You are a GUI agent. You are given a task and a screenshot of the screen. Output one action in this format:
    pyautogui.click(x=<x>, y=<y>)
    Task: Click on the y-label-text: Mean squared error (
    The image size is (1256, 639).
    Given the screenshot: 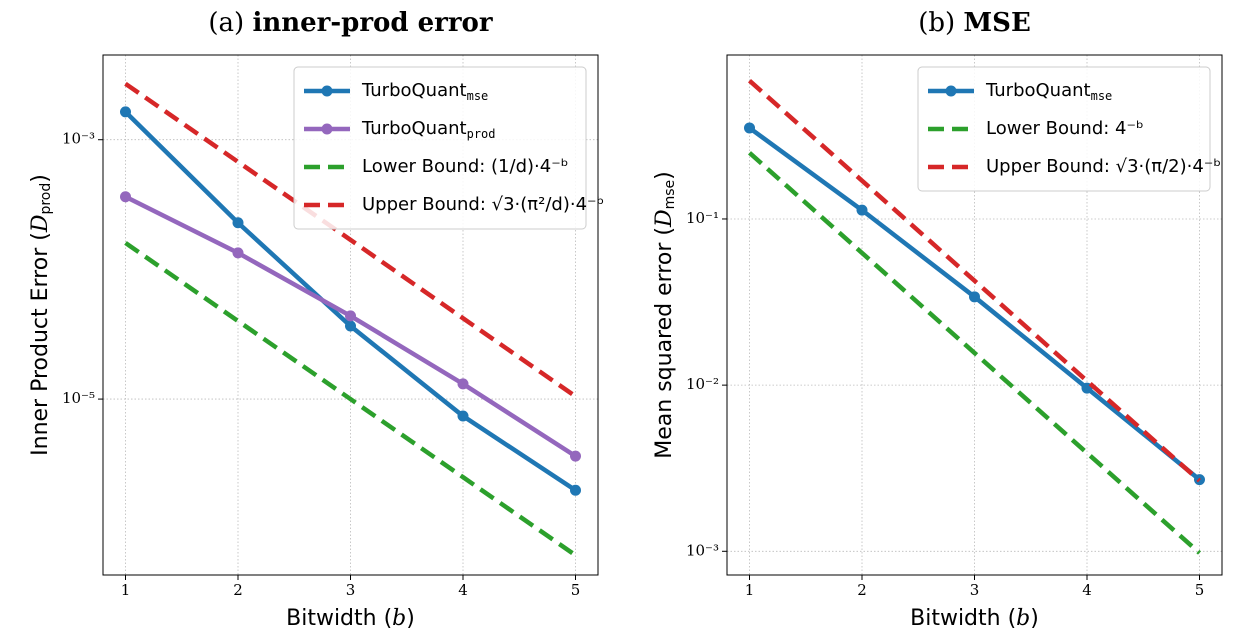 What is the action you would take?
    pyautogui.click(x=664, y=343)
    